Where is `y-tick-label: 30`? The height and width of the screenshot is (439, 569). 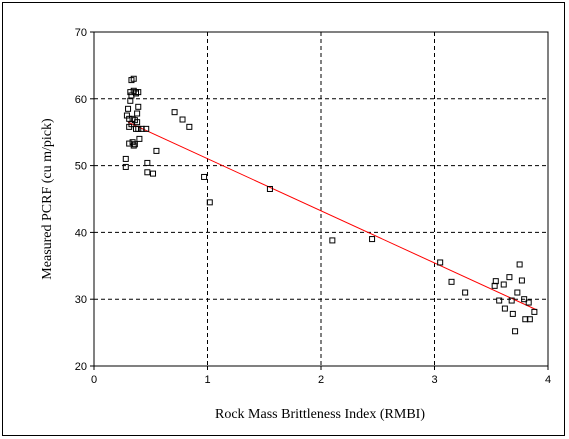 y-tick-label: 30 is located at coordinates (81, 300).